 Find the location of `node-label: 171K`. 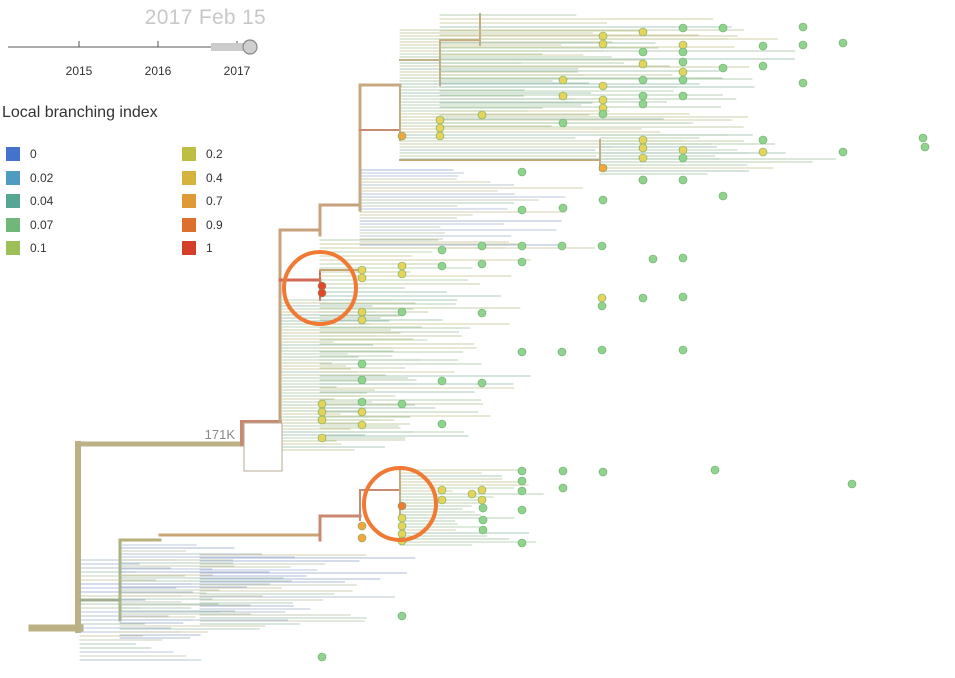

node-label: 171K is located at coordinates (219, 434).